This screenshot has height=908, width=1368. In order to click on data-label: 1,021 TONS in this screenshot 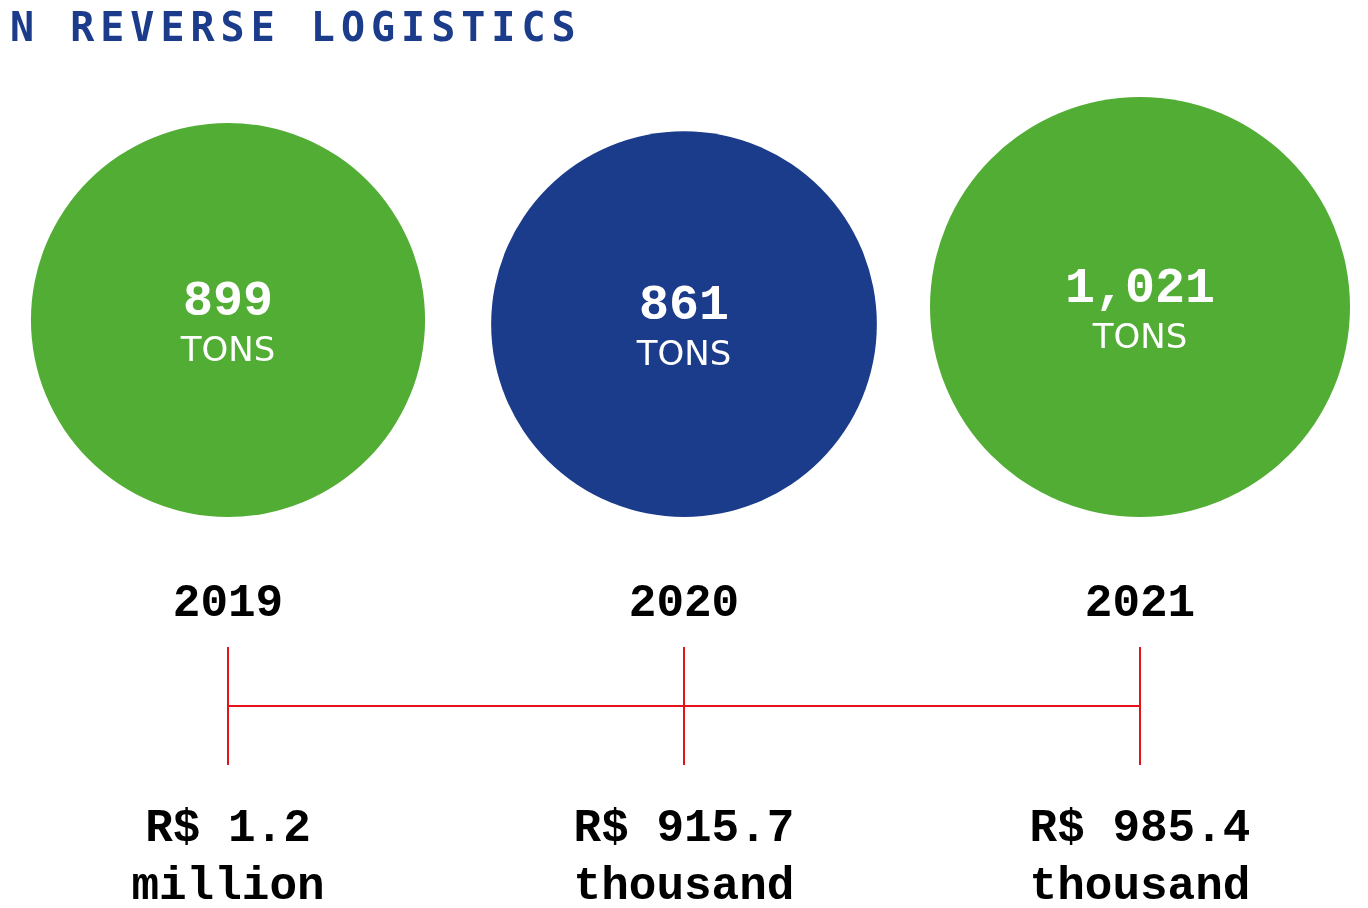, I will do `click(1140, 307)`.